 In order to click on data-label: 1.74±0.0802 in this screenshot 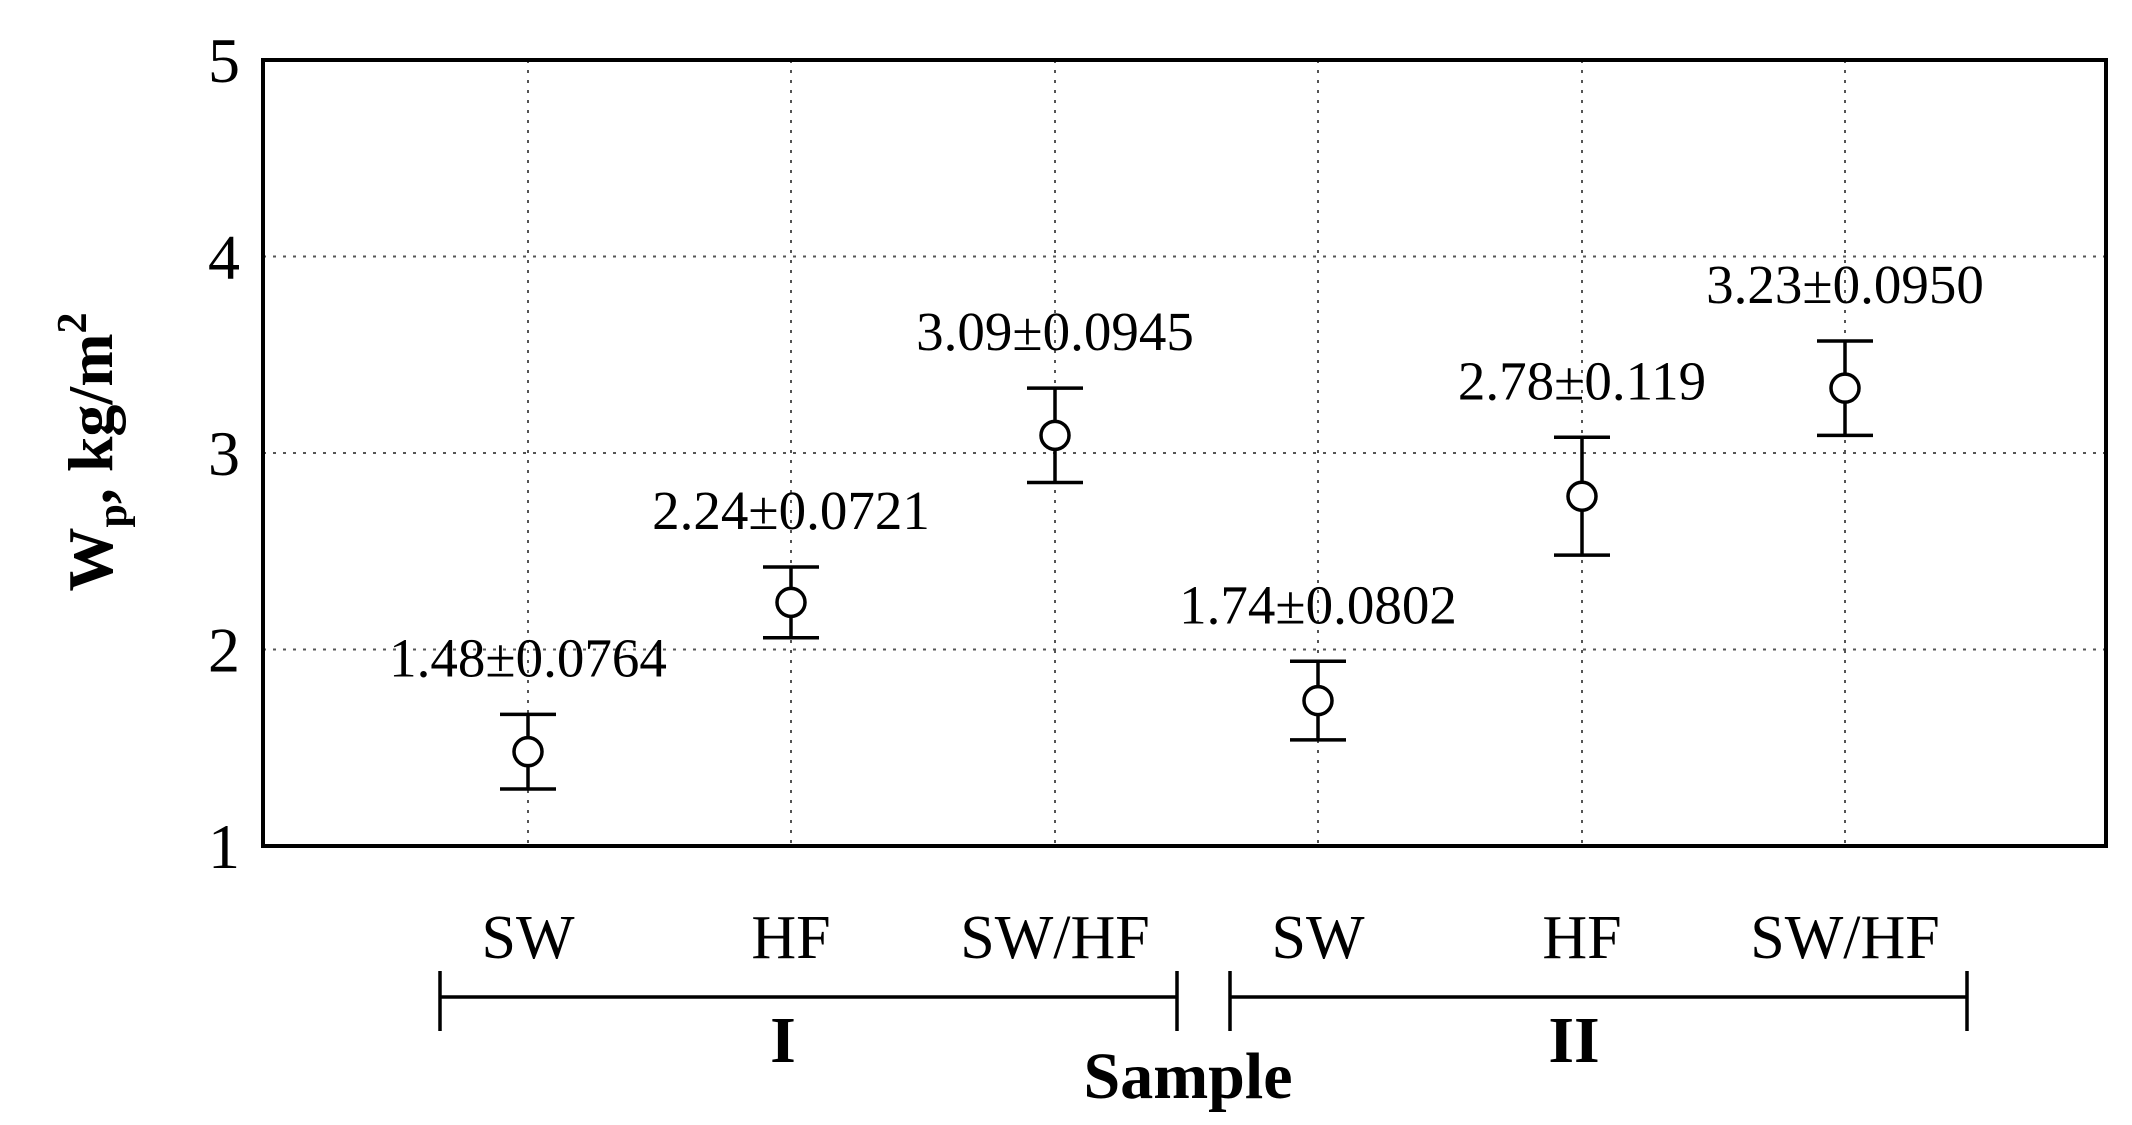, I will do `click(1318, 604)`.